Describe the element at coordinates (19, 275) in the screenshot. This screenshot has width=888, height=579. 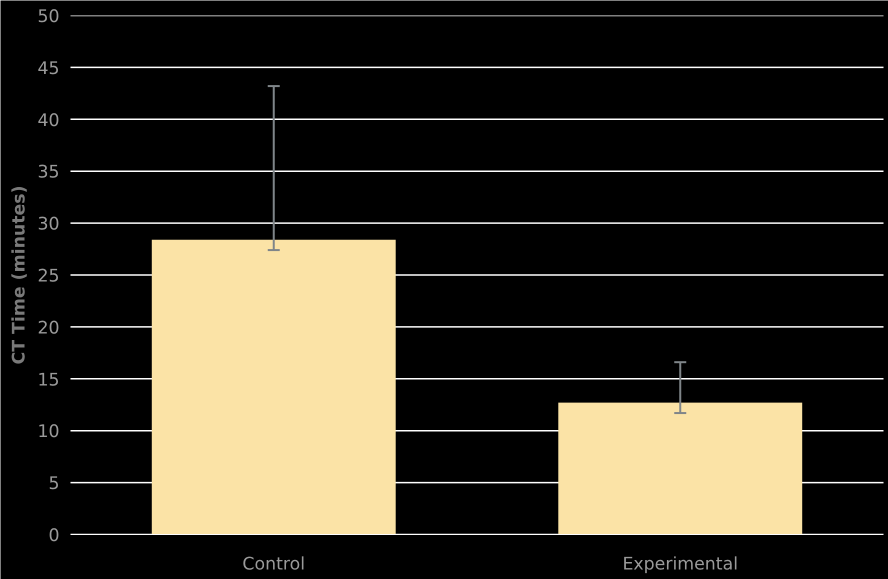
I see `y-axis-title: CT Time (minutes)` at that location.